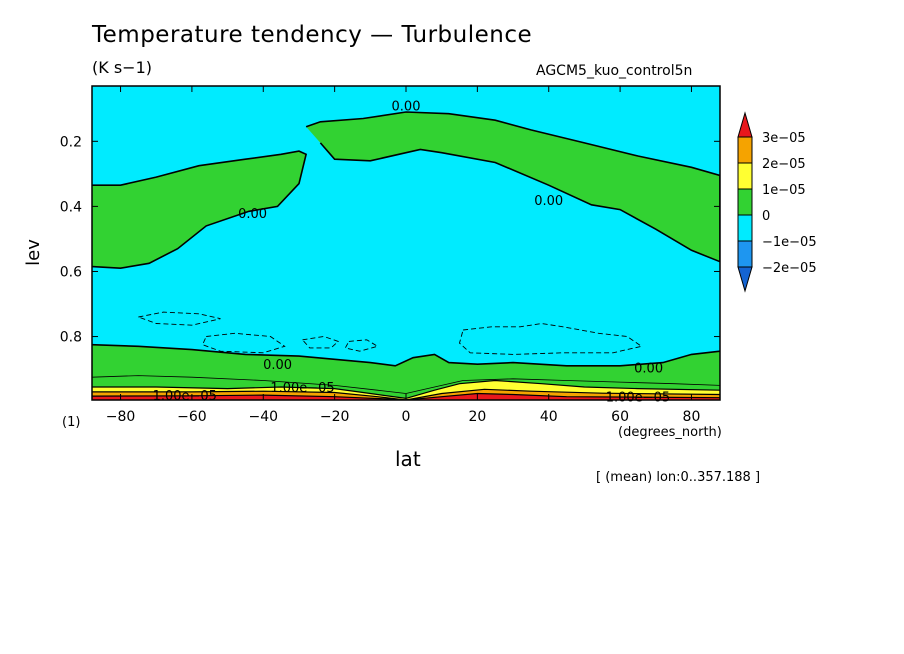 The width and height of the screenshot is (904, 654). I want to click on colorbar: 3e−05 2e−05 1e−05 0 −1e−05 −2e−05, so click(777, 202).